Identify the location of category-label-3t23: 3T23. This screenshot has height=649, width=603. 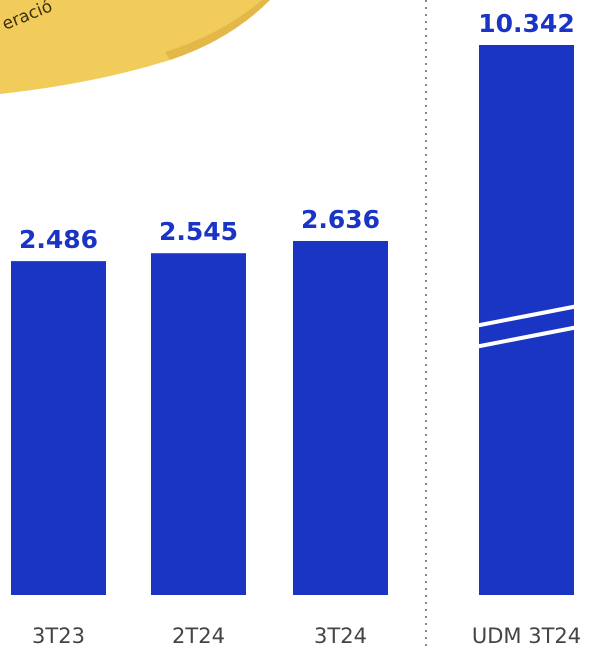
(58, 636).